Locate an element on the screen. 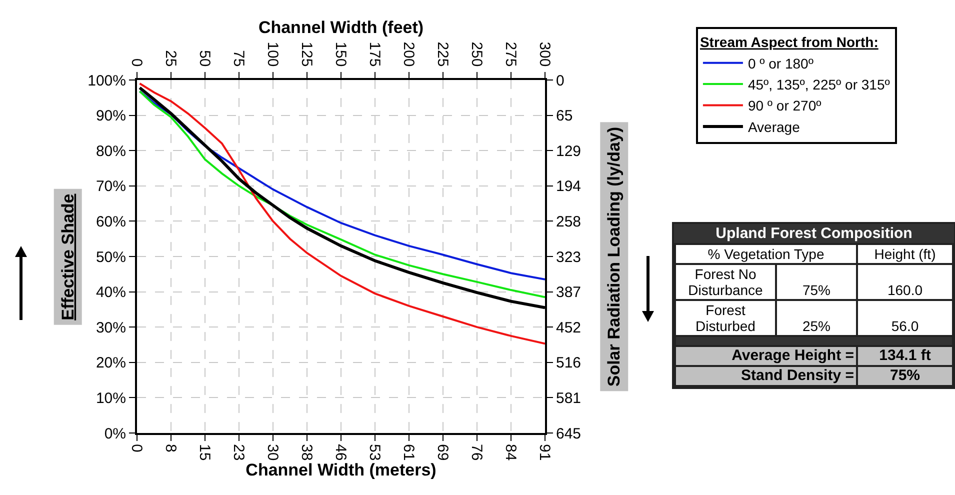  legend-label: 45º, 135º, 225º or 315º is located at coordinates (819, 84).